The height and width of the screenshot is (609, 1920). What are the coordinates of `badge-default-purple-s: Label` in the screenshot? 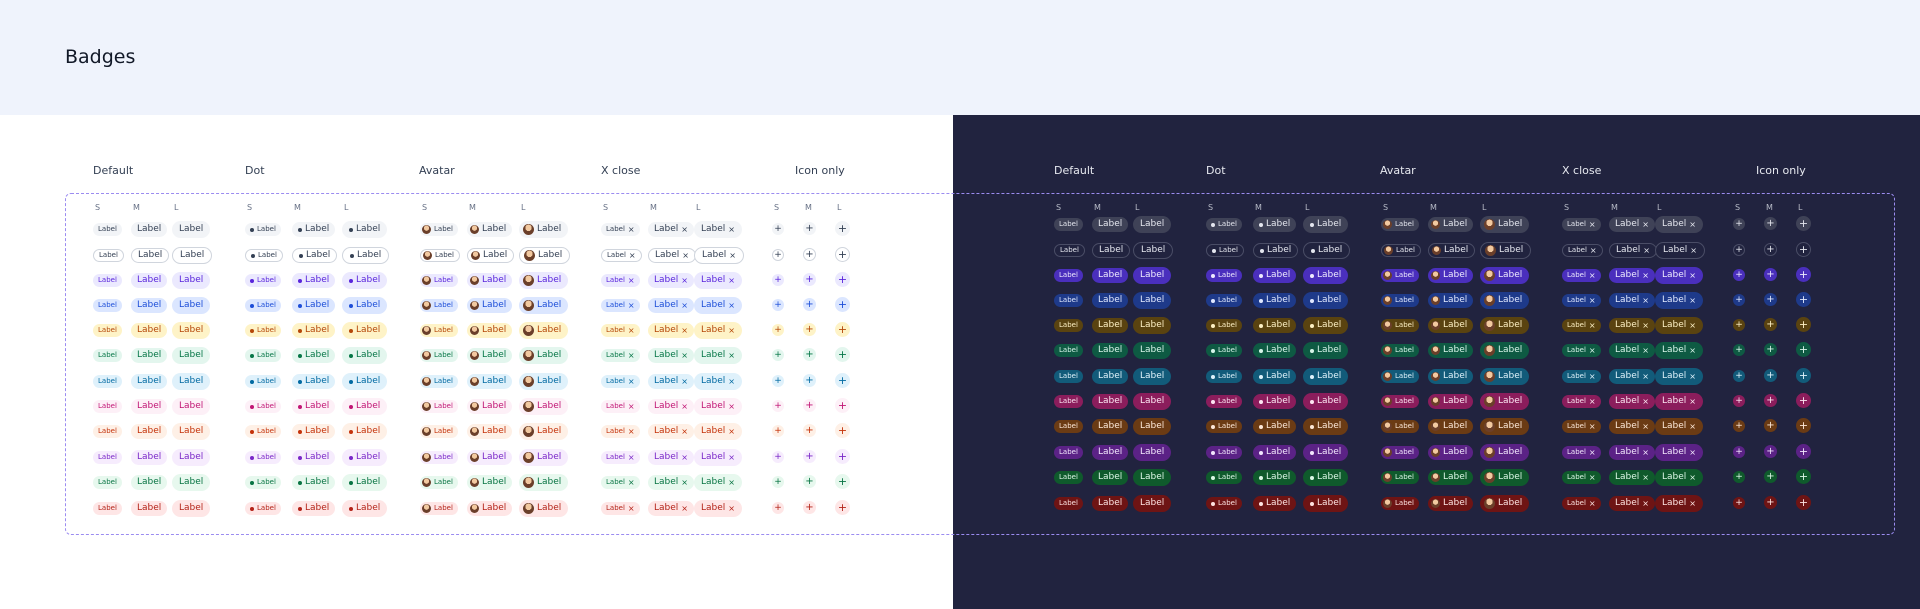 It's located at (107, 457).